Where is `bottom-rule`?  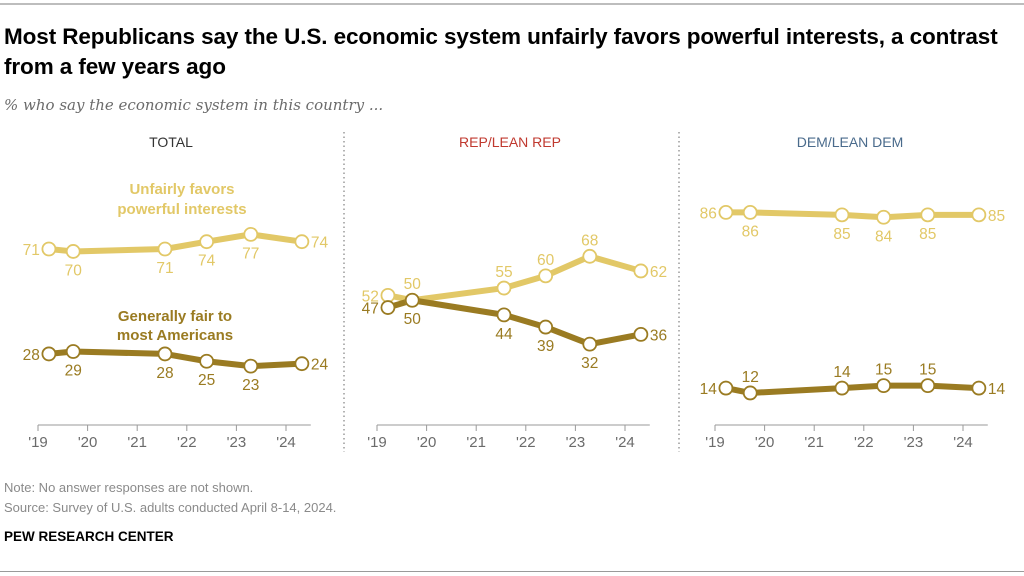 bottom-rule is located at coordinates (512, 571).